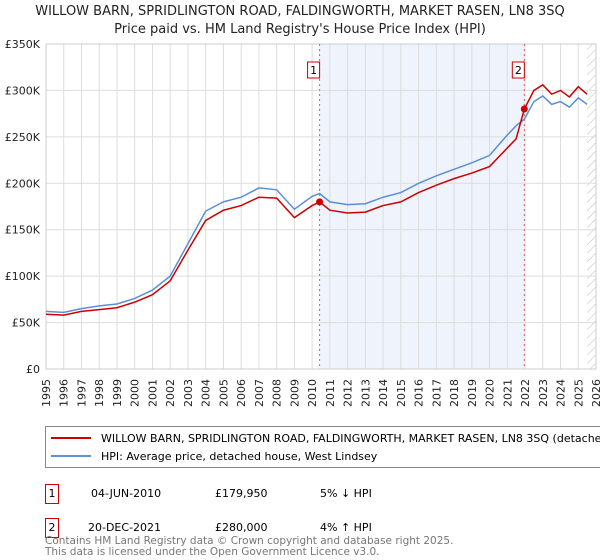  I want to click on transaction-number: 2, so click(52, 528).